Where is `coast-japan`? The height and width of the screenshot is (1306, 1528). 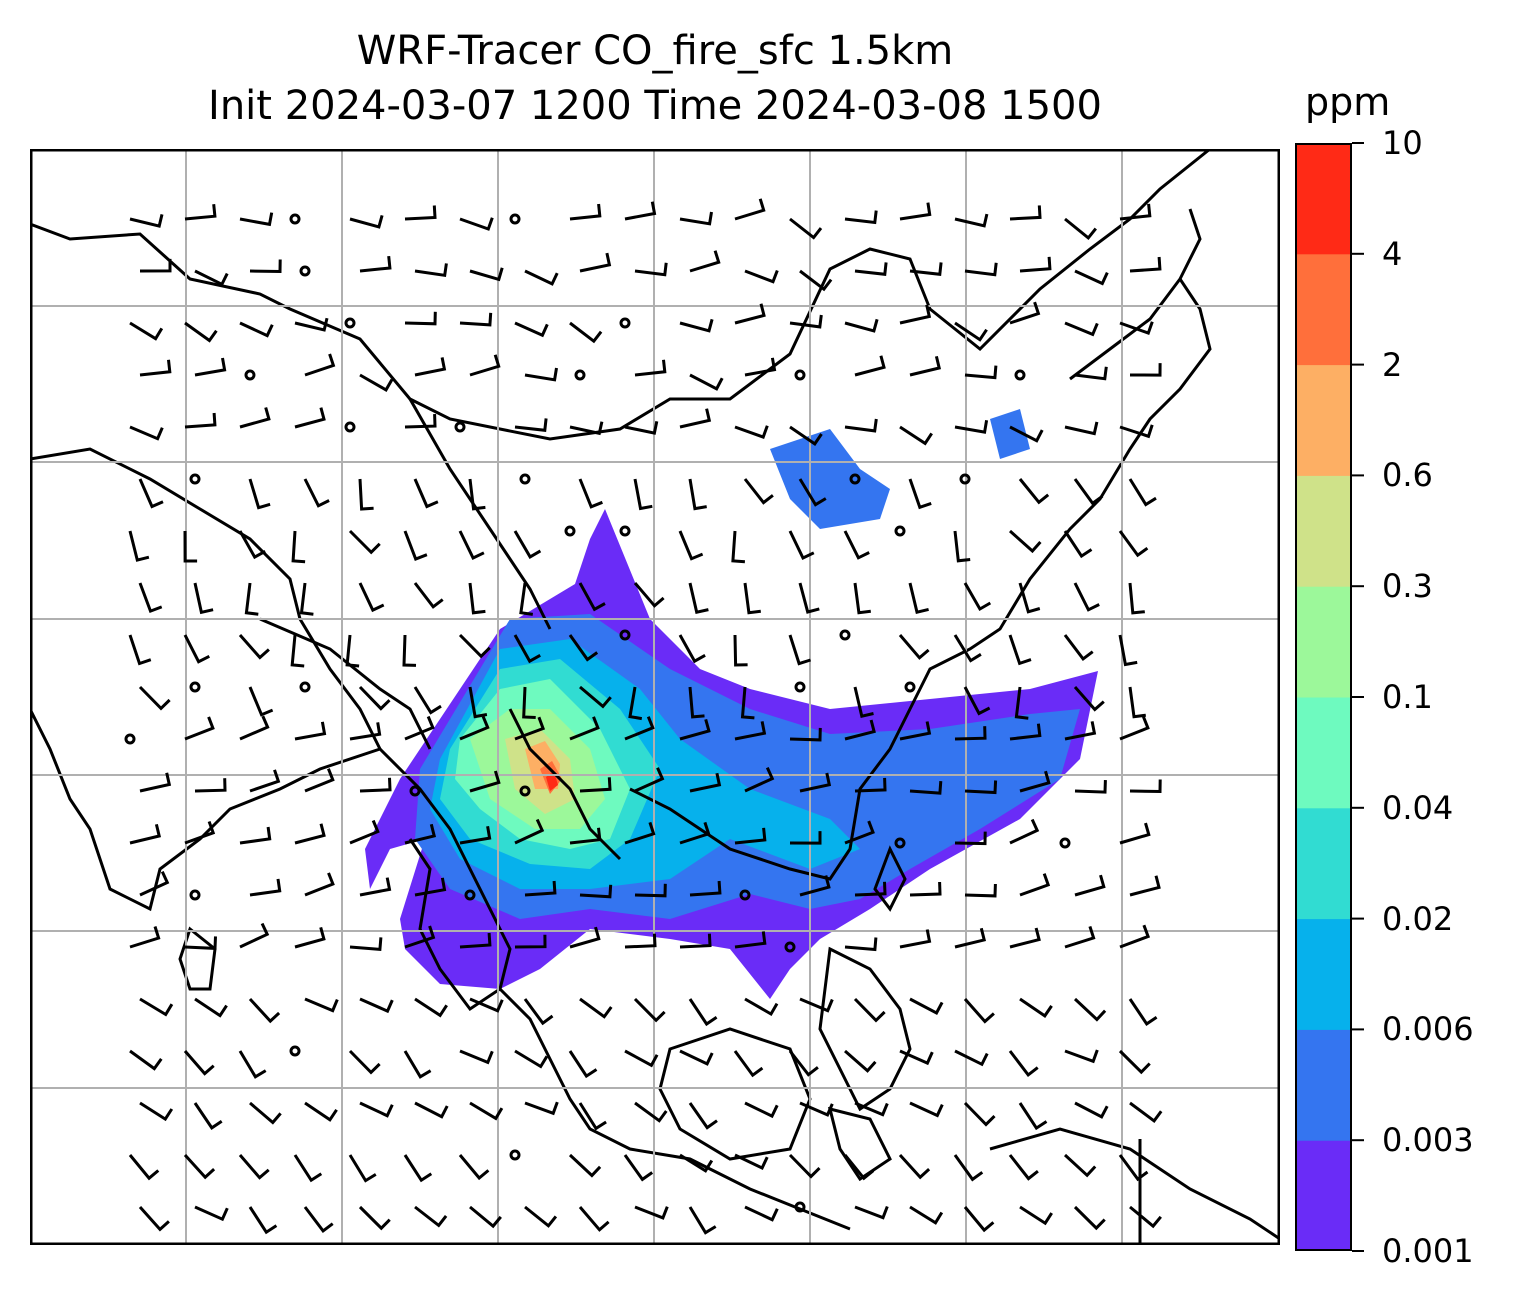
coast-japan is located at coordinates (1135, 294).